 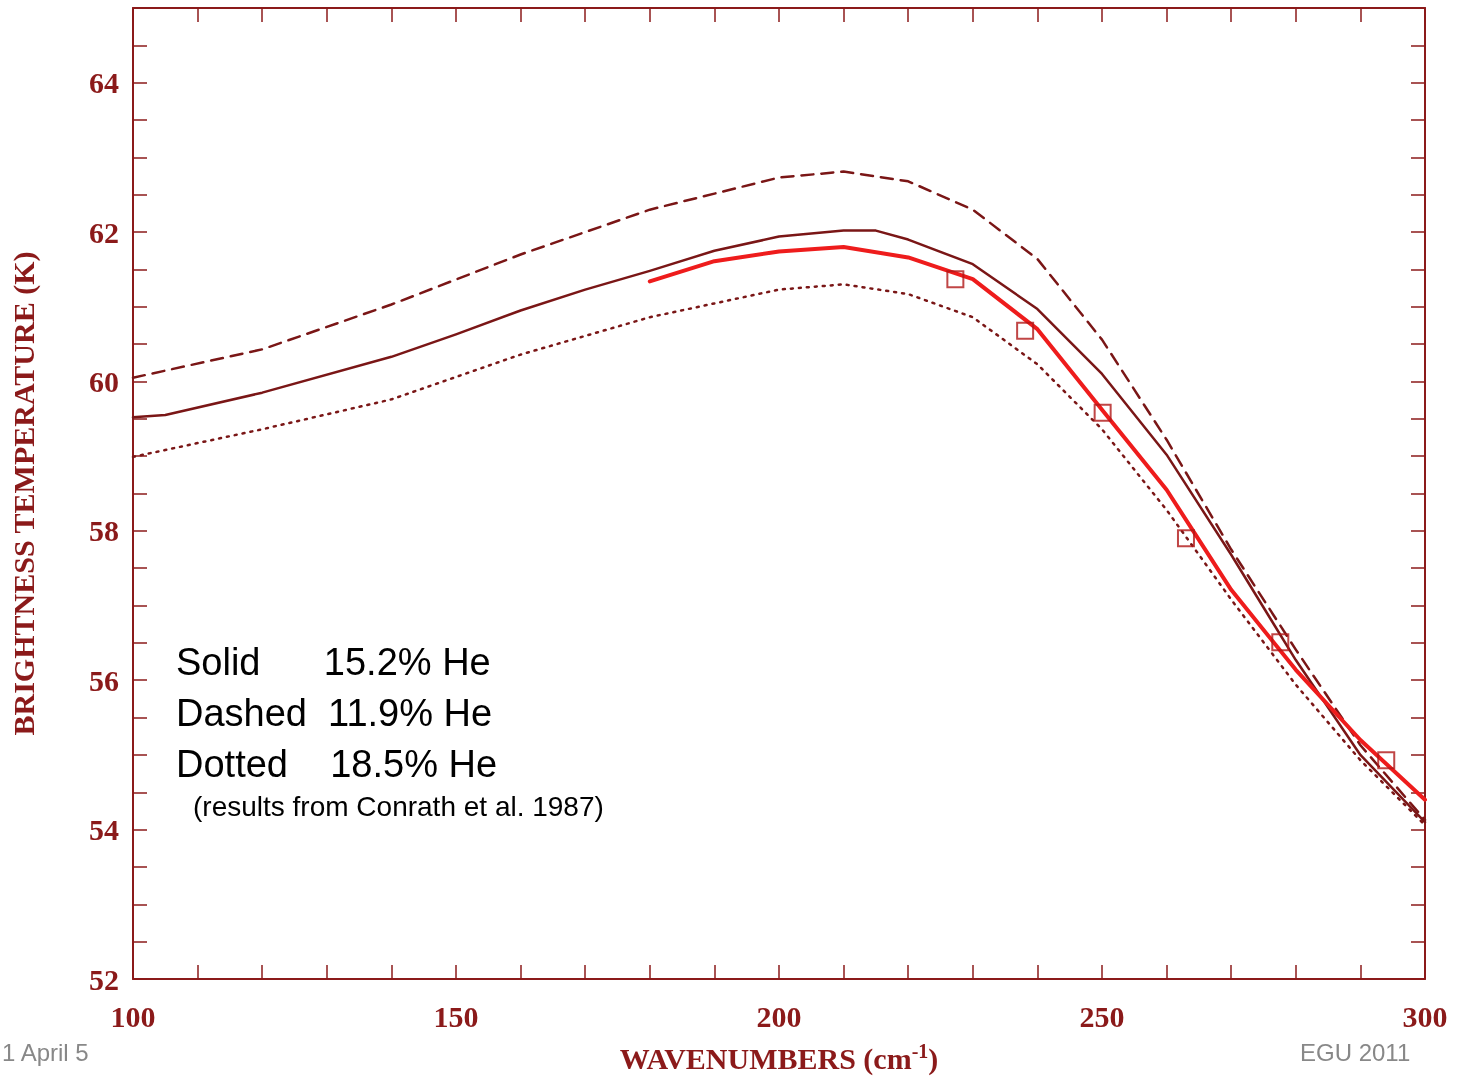 What do you see at coordinates (1355, 1052) in the screenshot?
I see `text: EGU 2011` at bounding box center [1355, 1052].